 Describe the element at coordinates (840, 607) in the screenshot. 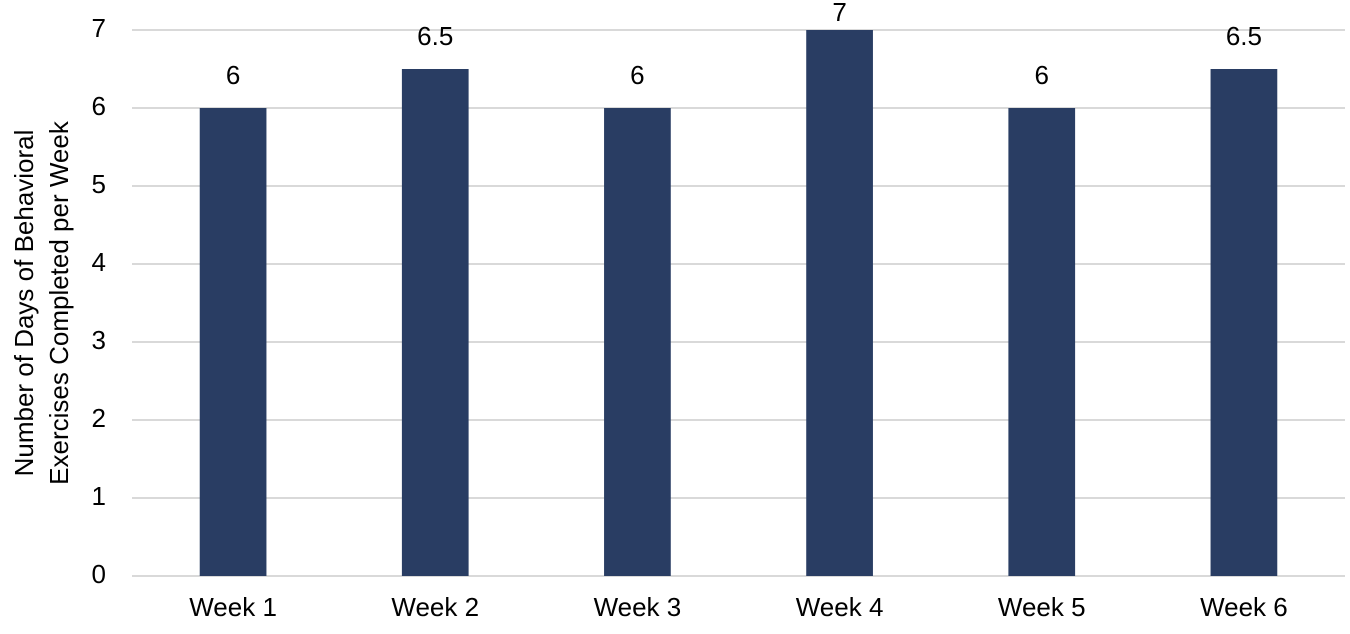

I see `x-tick-label: Week 4` at that location.